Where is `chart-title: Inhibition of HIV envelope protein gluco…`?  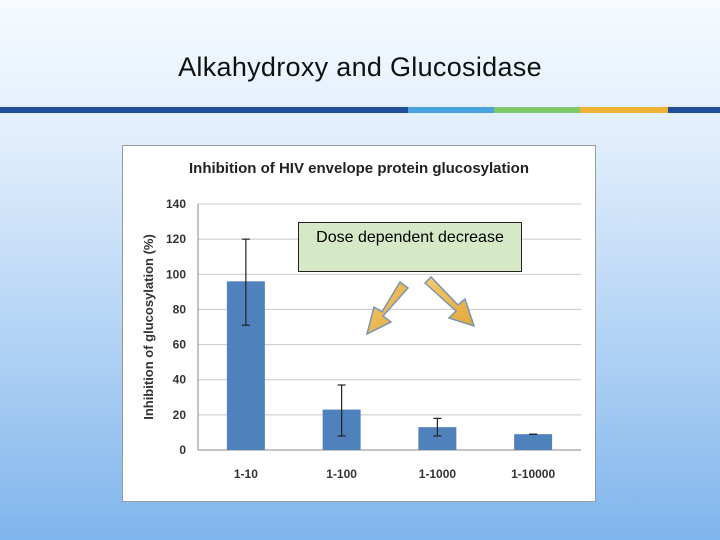
chart-title: Inhibition of HIV envelope protein gluco… is located at coordinates (358, 168).